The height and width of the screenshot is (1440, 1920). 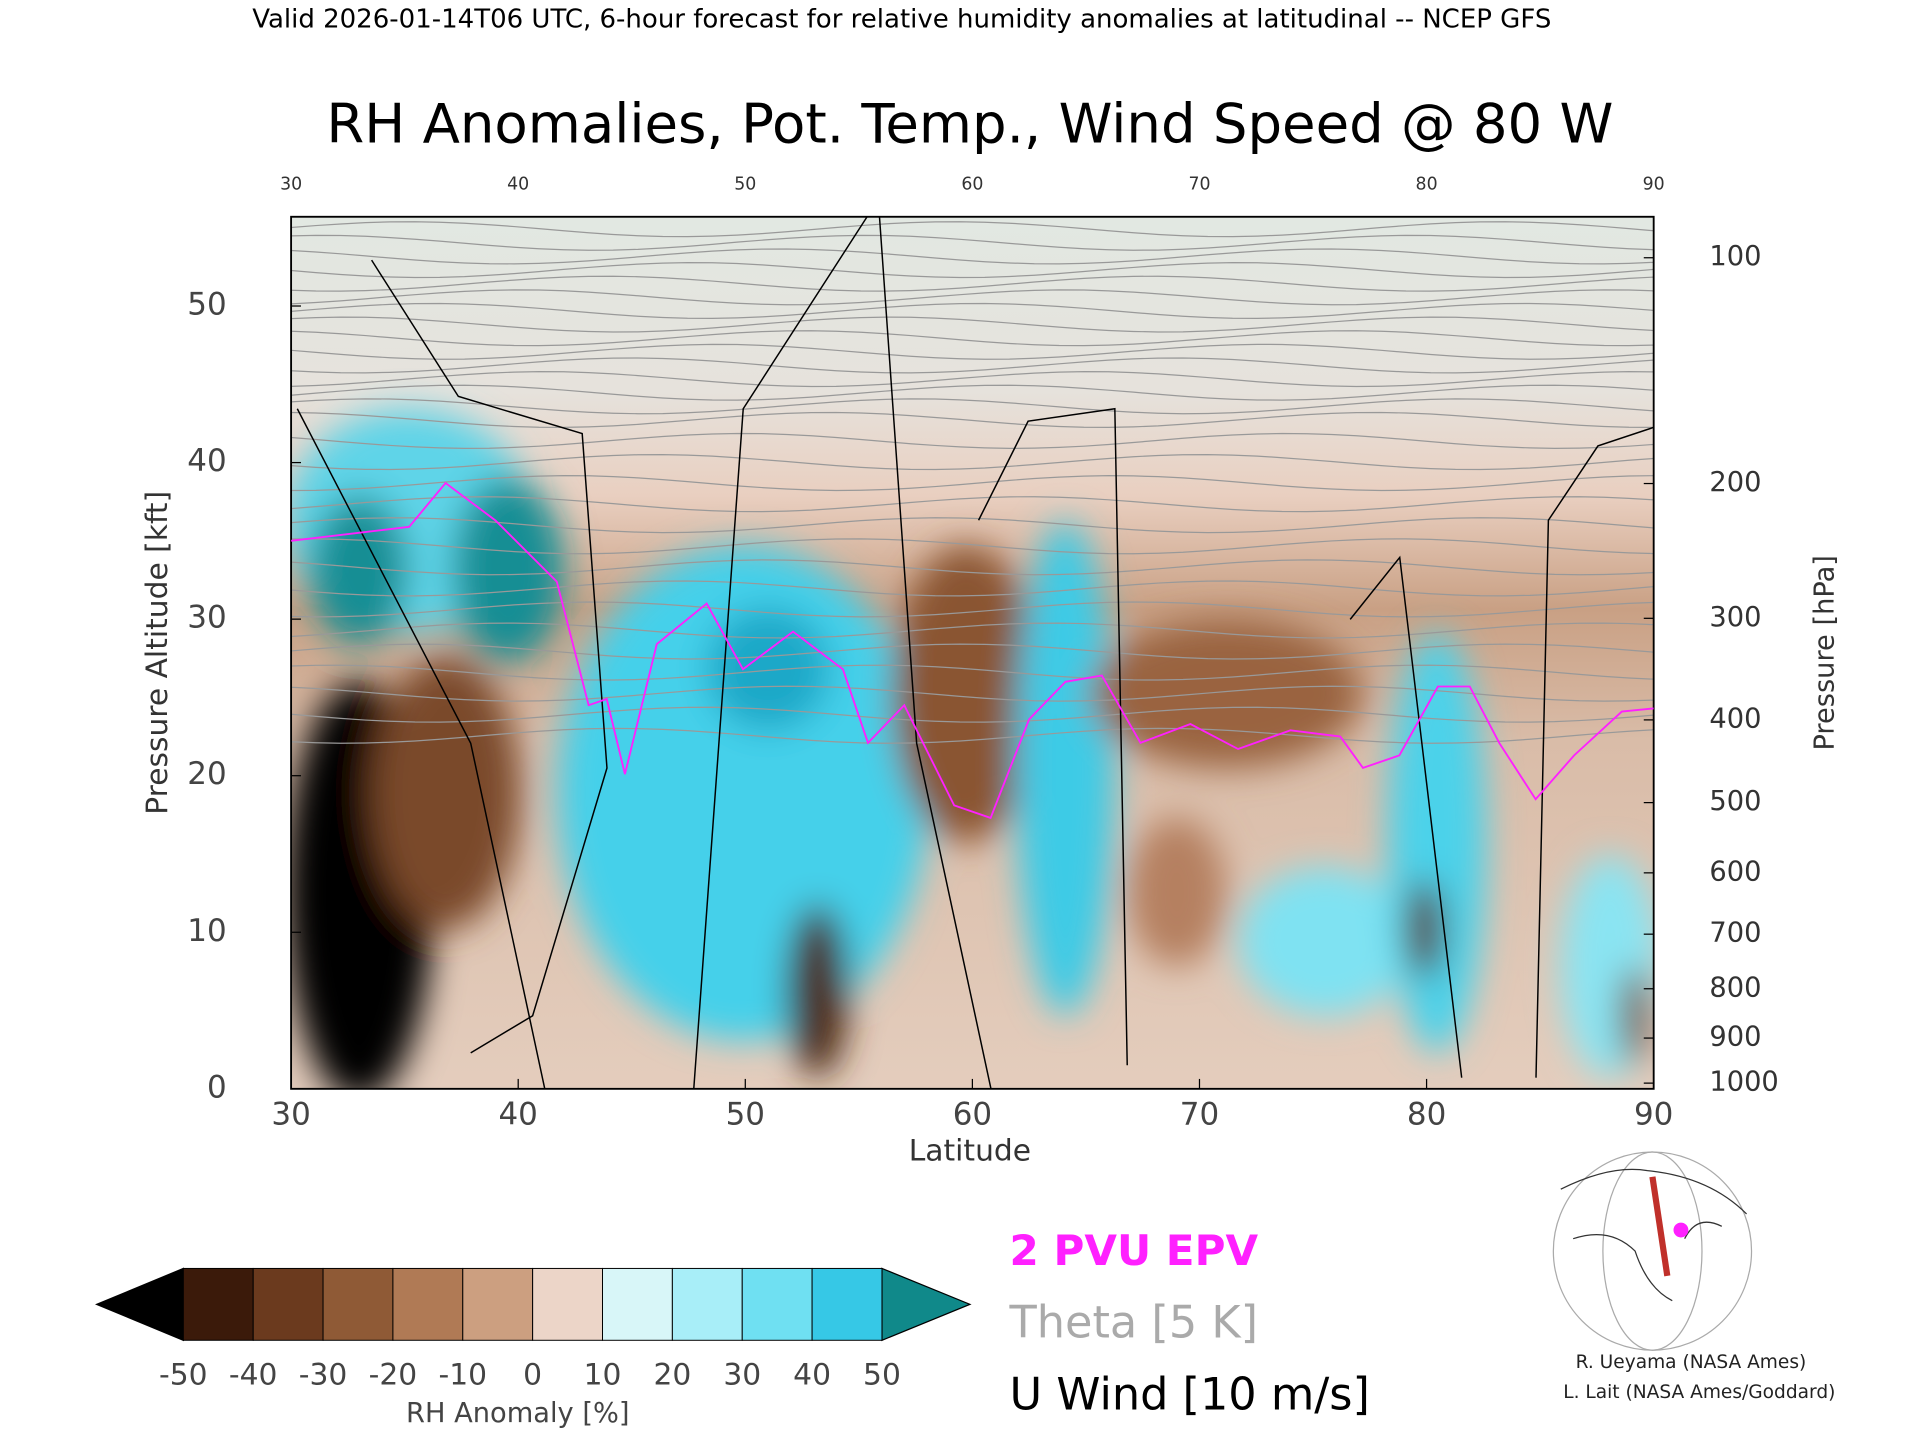 I want to click on map-section, so click(x=1660, y=1226).